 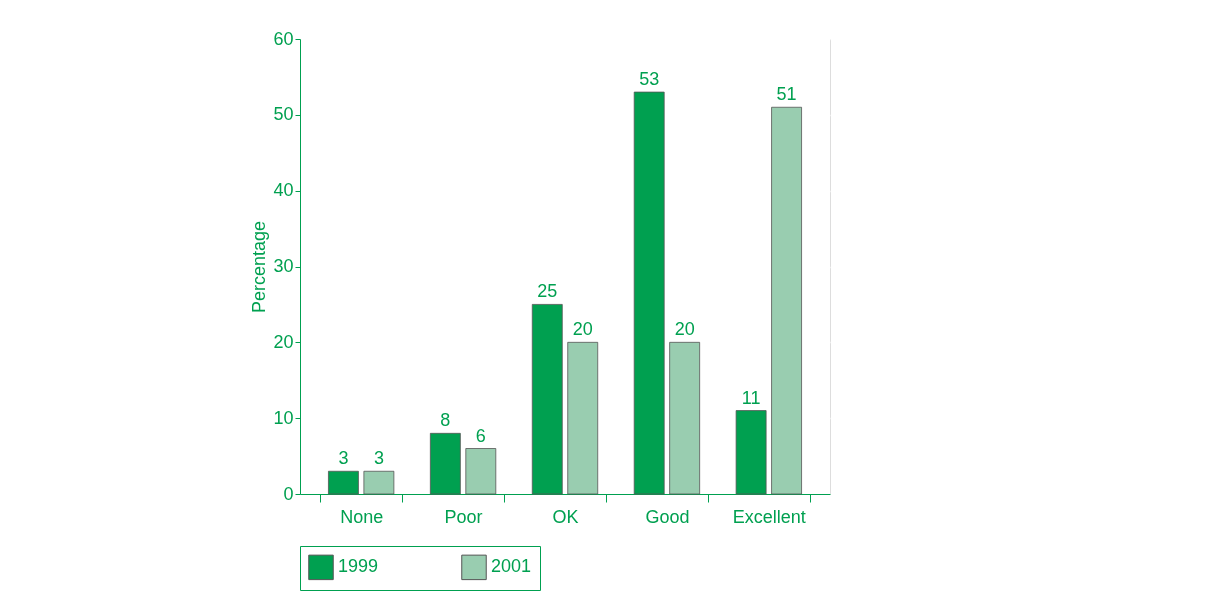 I want to click on x-tick-label: OK, so click(x=565, y=516).